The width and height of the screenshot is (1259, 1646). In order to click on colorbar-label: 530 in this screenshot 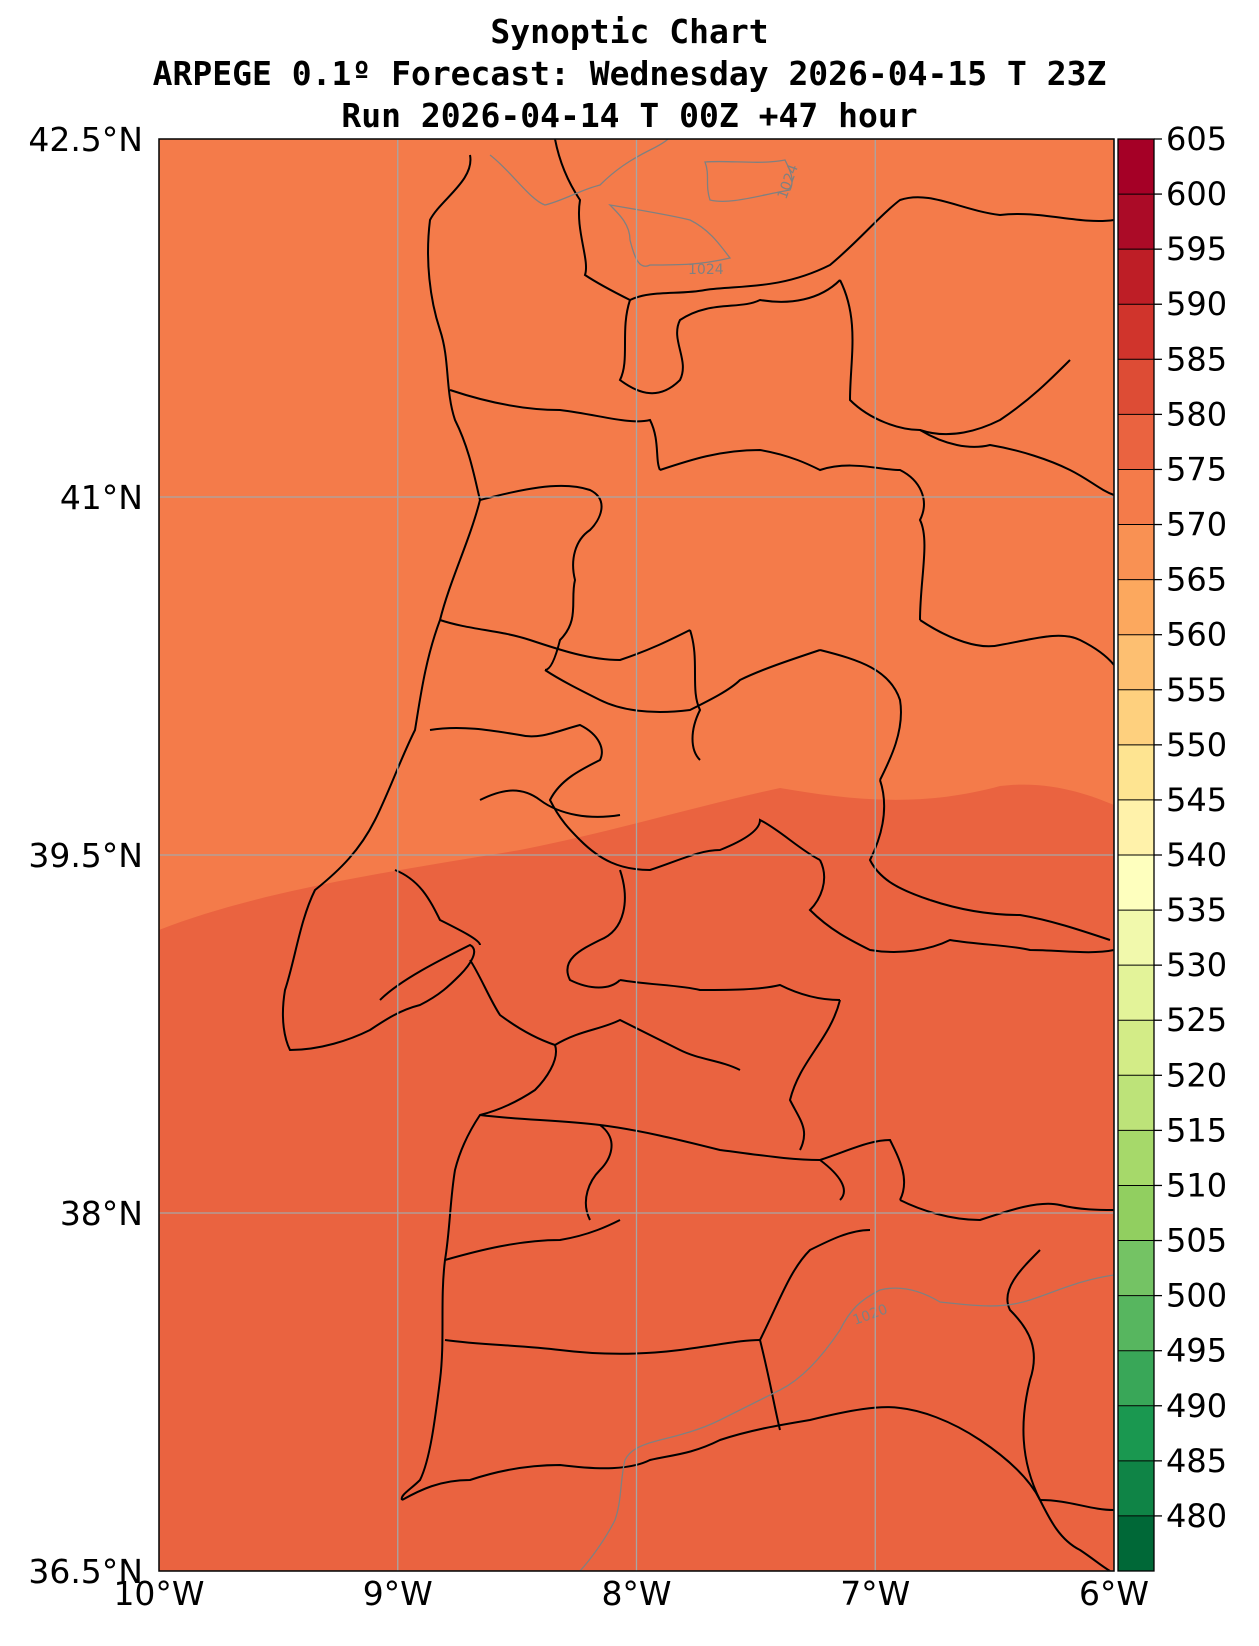, I will do `click(1196, 965)`.